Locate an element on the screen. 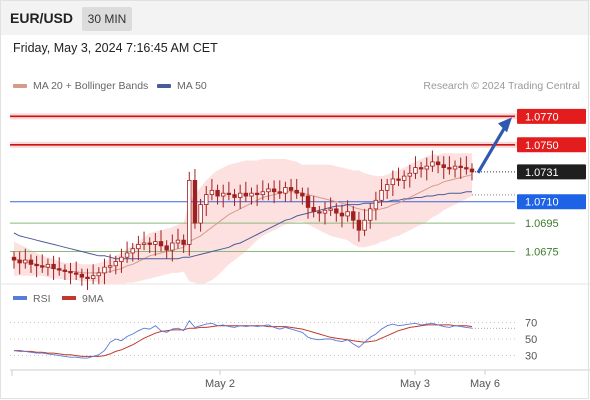 Image resolution: width=590 pixels, height=400 pixels. resistance-tag-label: 1.0770 is located at coordinates (542, 117).